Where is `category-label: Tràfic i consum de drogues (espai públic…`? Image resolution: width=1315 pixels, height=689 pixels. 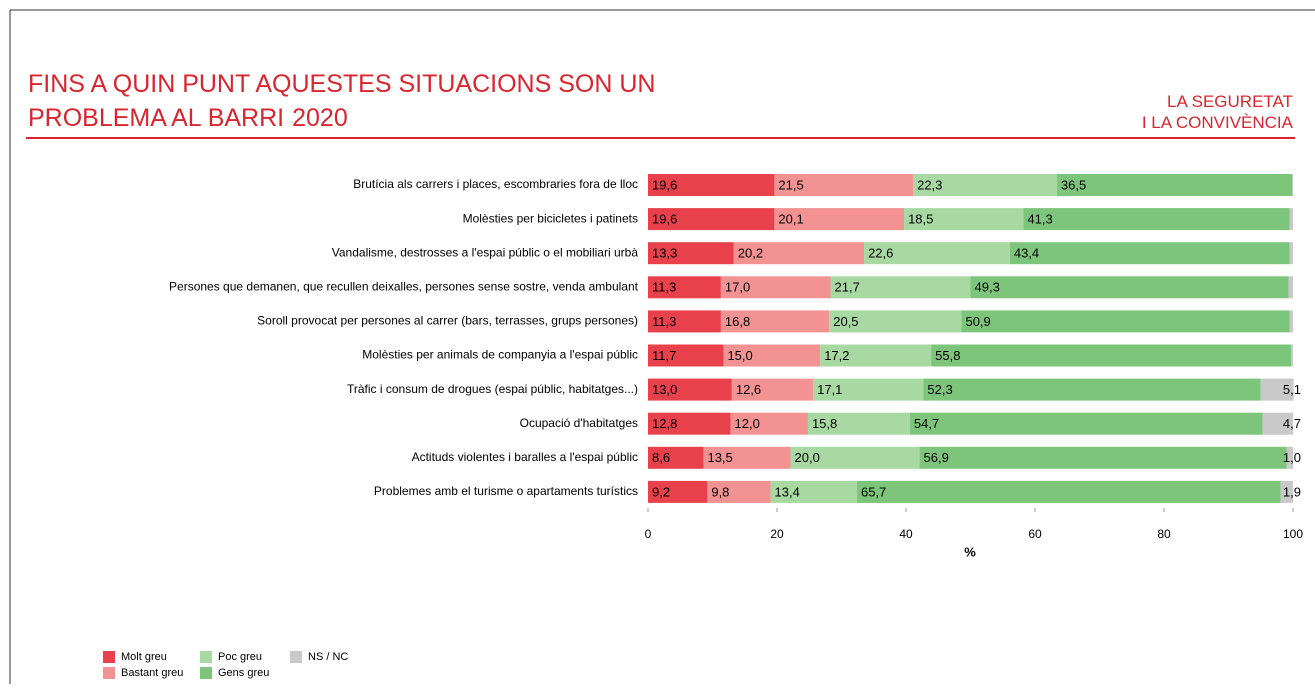
category-label: Tràfic i consum de drogues (espai públic… is located at coordinates (492, 389).